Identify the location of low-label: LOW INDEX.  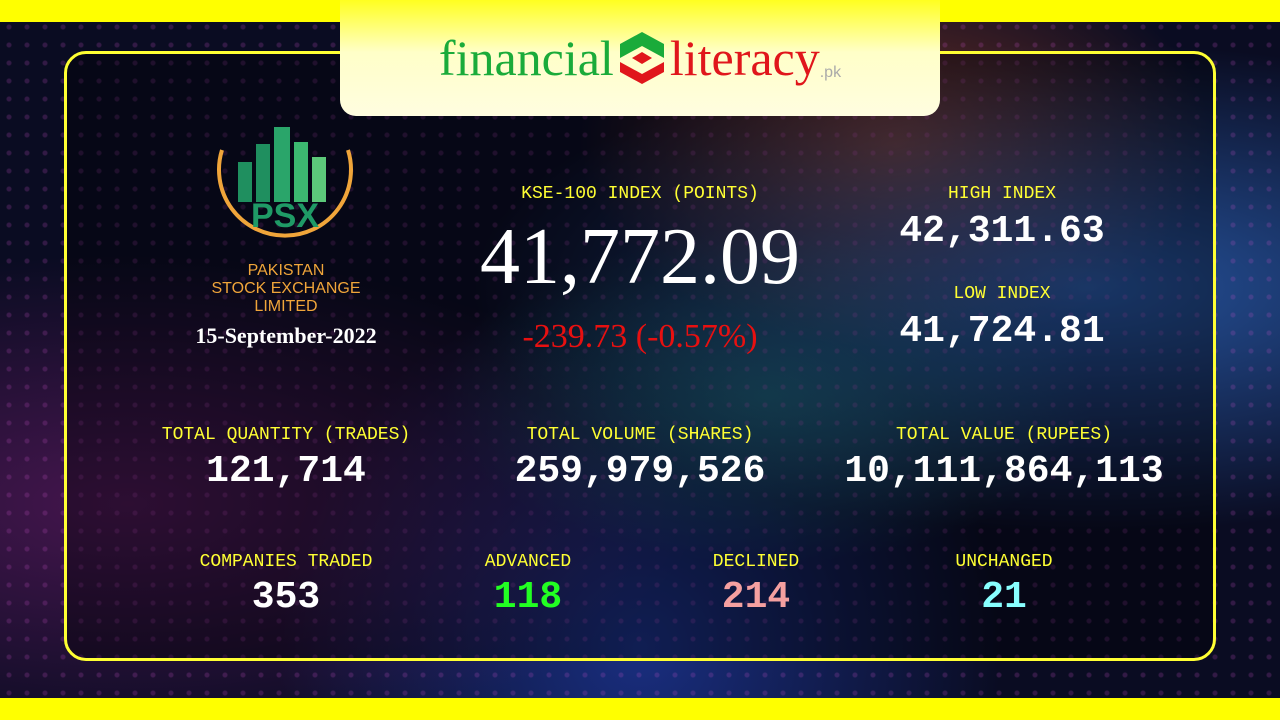
(1002, 294).